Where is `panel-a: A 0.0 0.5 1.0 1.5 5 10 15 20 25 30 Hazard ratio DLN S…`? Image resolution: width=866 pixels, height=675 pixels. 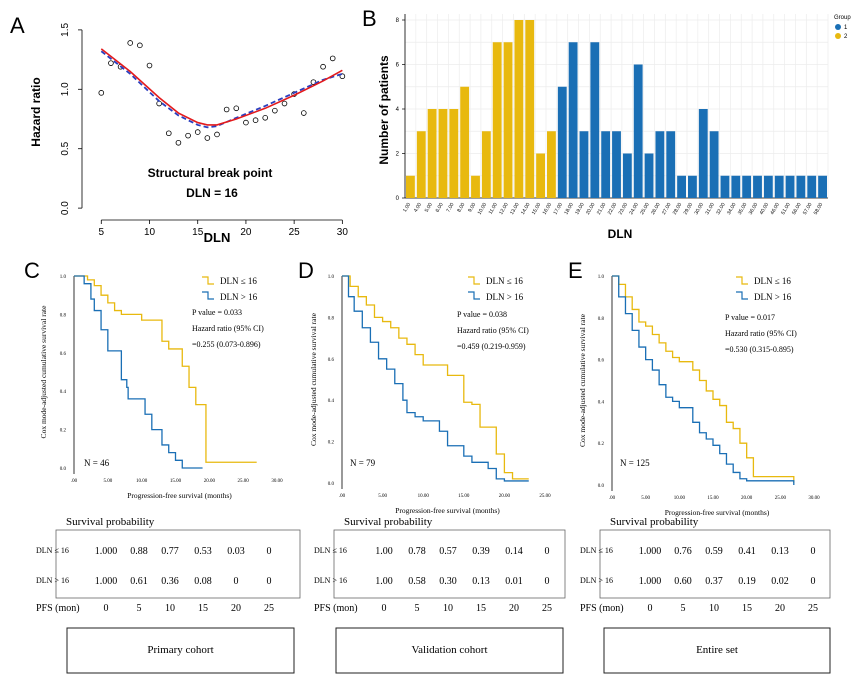
panel-a: A 0.0 0.5 1.0 1.5 5 10 15 20 25 30 Hazard ratio DLN S… is located at coordinates (181, 129).